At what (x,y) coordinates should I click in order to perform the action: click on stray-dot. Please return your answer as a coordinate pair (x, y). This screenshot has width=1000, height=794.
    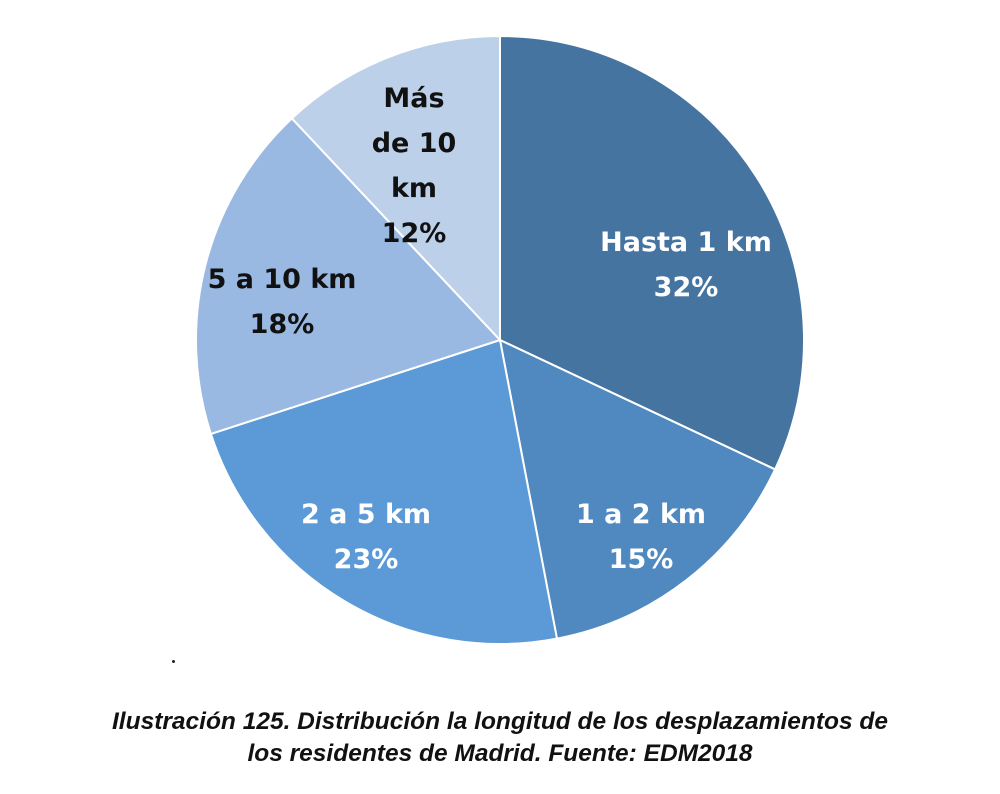
    Looking at the image, I should click on (173, 661).